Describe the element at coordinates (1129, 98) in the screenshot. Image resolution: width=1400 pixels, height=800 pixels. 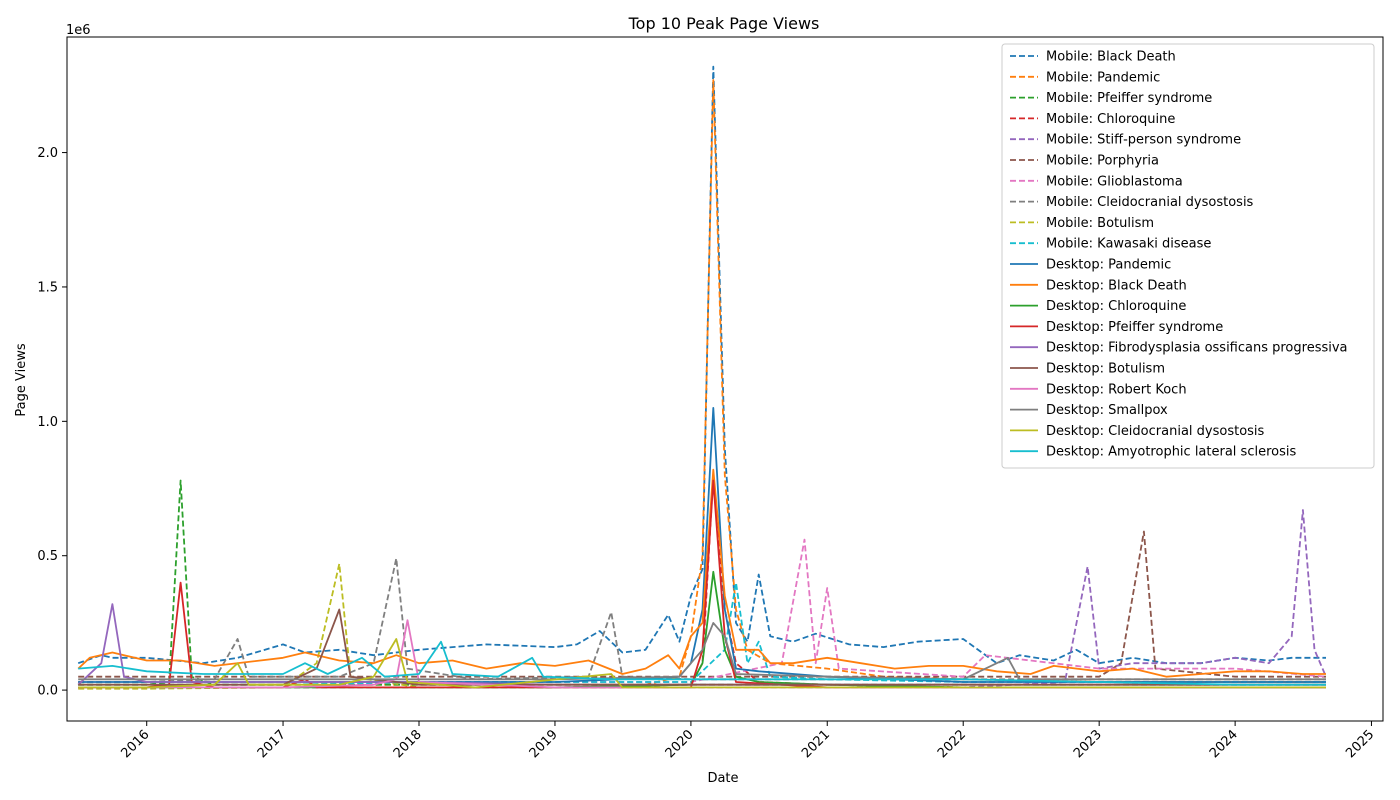
I see `legend-entry: Mobile: Pfeiffer syndrome` at that location.